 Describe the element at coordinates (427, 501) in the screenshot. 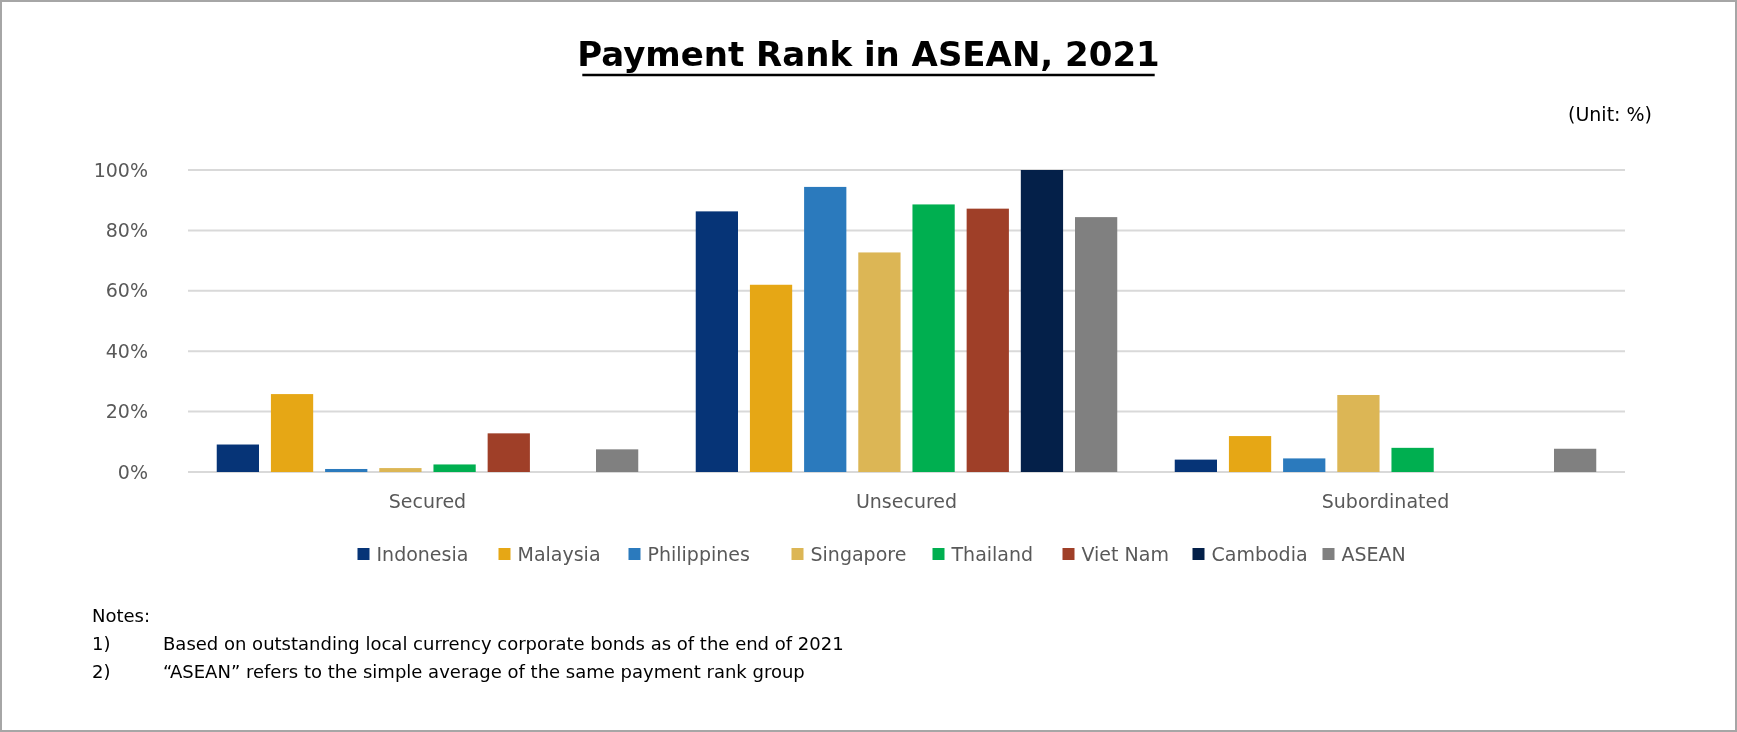

I see `x-tick-label: Secured` at that location.